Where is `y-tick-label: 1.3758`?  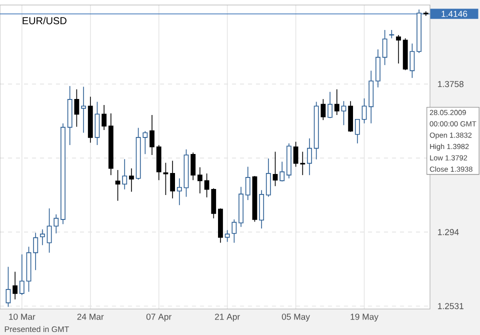 y-tick-label: 1.3758 is located at coordinates (451, 84).